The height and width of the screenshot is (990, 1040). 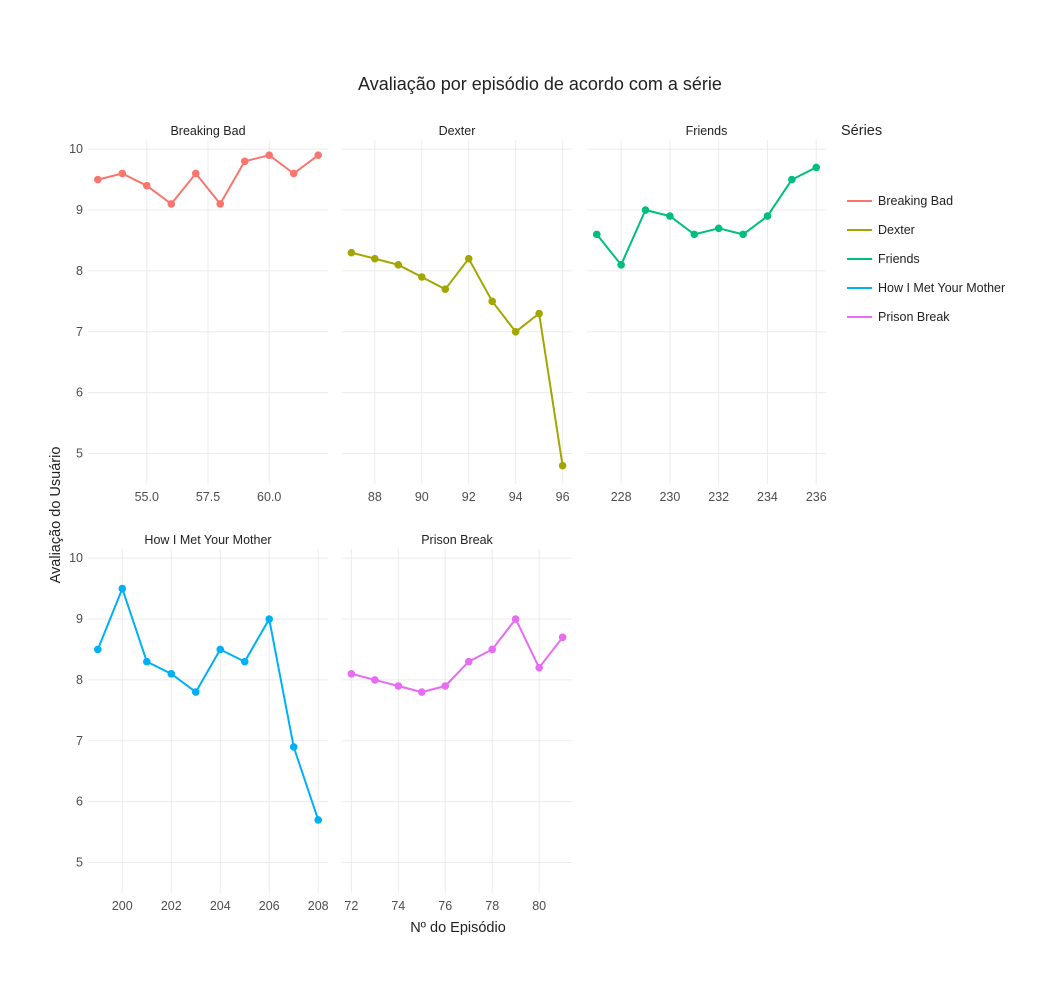 What do you see at coordinates (896, 230) in the screenshot?
I see `legend-label-dexter: Dexter` at bounding box center [896, 230].